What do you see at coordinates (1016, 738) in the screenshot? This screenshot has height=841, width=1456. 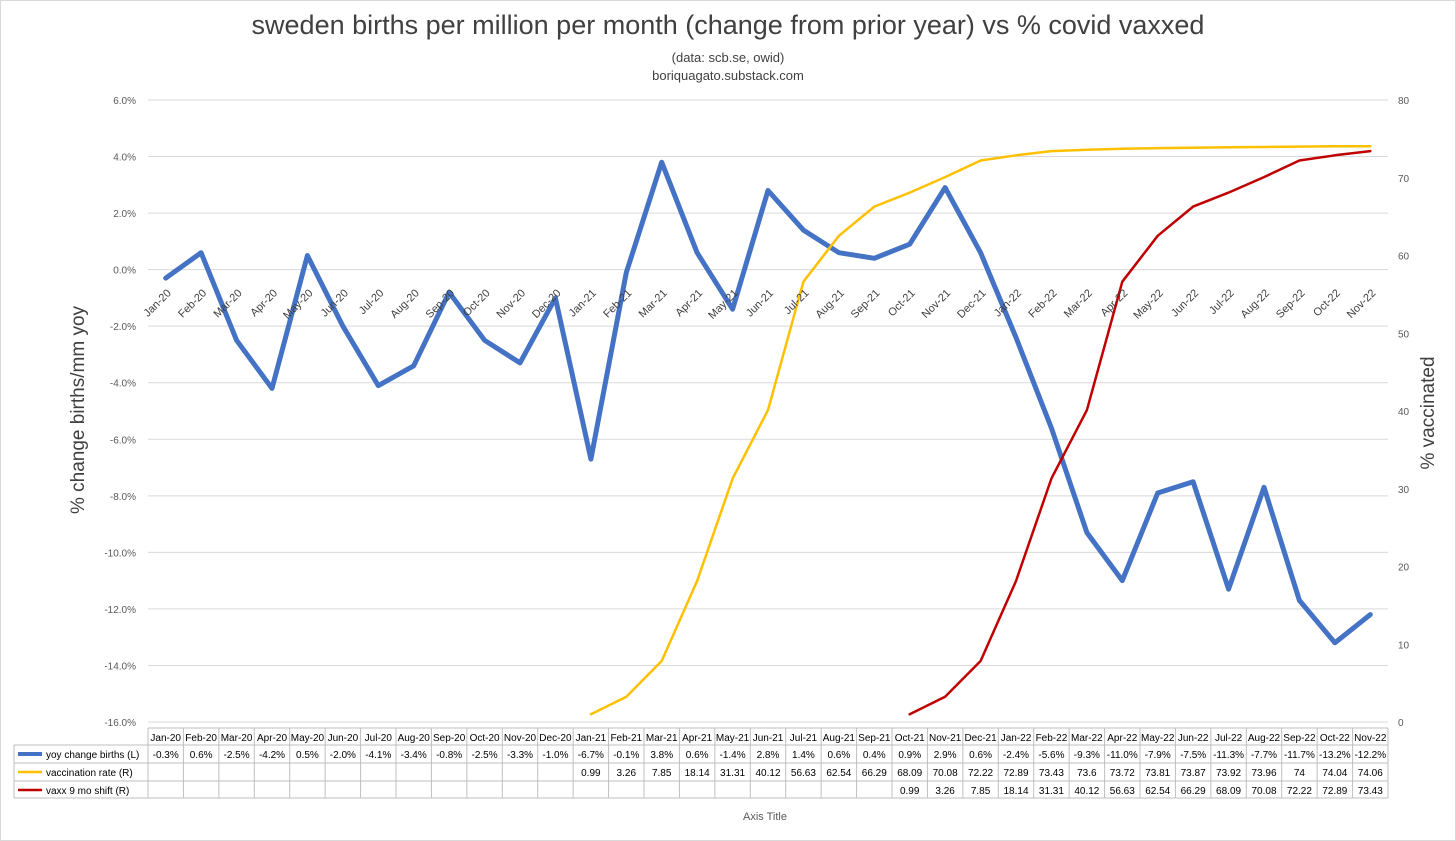 I see `table-header-cell: Jan-22` at bounding box center [1016, 738].